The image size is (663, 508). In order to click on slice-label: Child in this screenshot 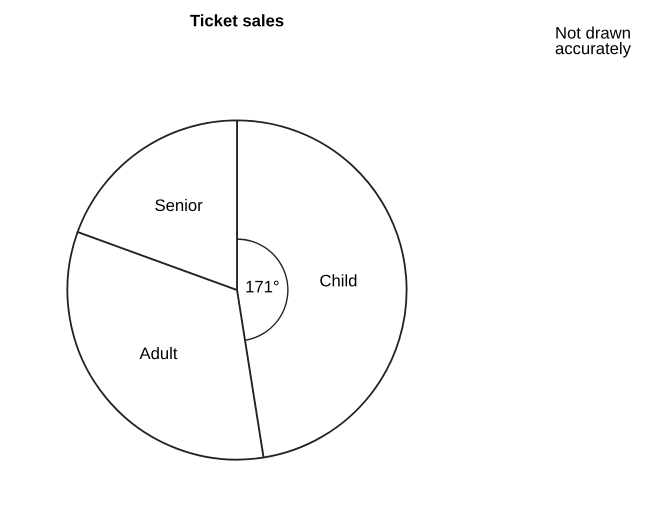, I will do `click(338, 280)`.